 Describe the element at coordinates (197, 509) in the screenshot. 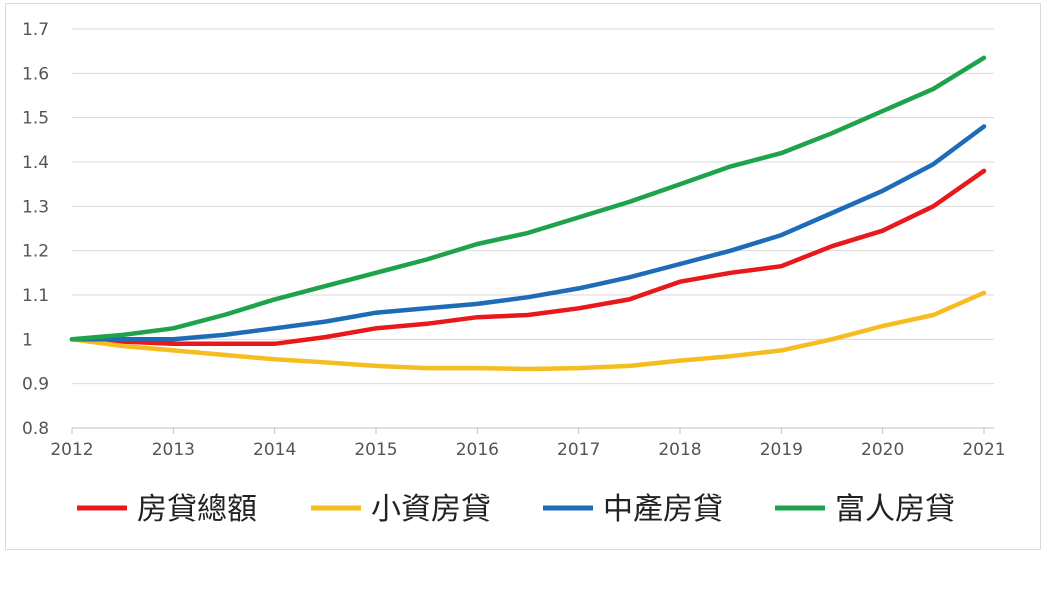

I see `legend-label-1: 房貸總額` at that location.